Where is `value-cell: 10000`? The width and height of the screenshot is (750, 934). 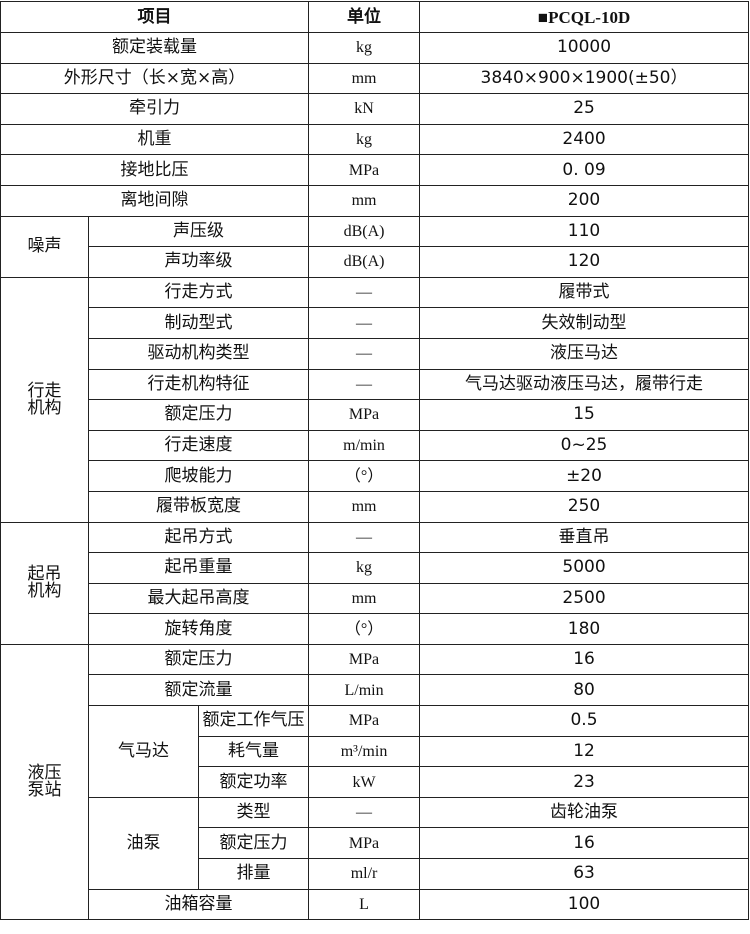
value-cell: 10000 is located at coordinates (584, 48).